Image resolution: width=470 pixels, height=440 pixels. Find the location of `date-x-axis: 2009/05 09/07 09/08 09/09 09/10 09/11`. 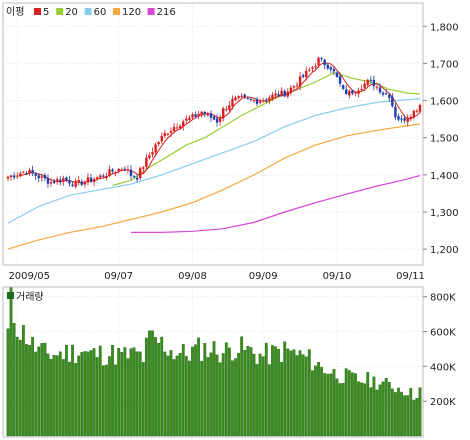

date-x-axis: 2009/05 09/07 09/08 09/09 09/10 09/11 is located at coordinates (216, 276).